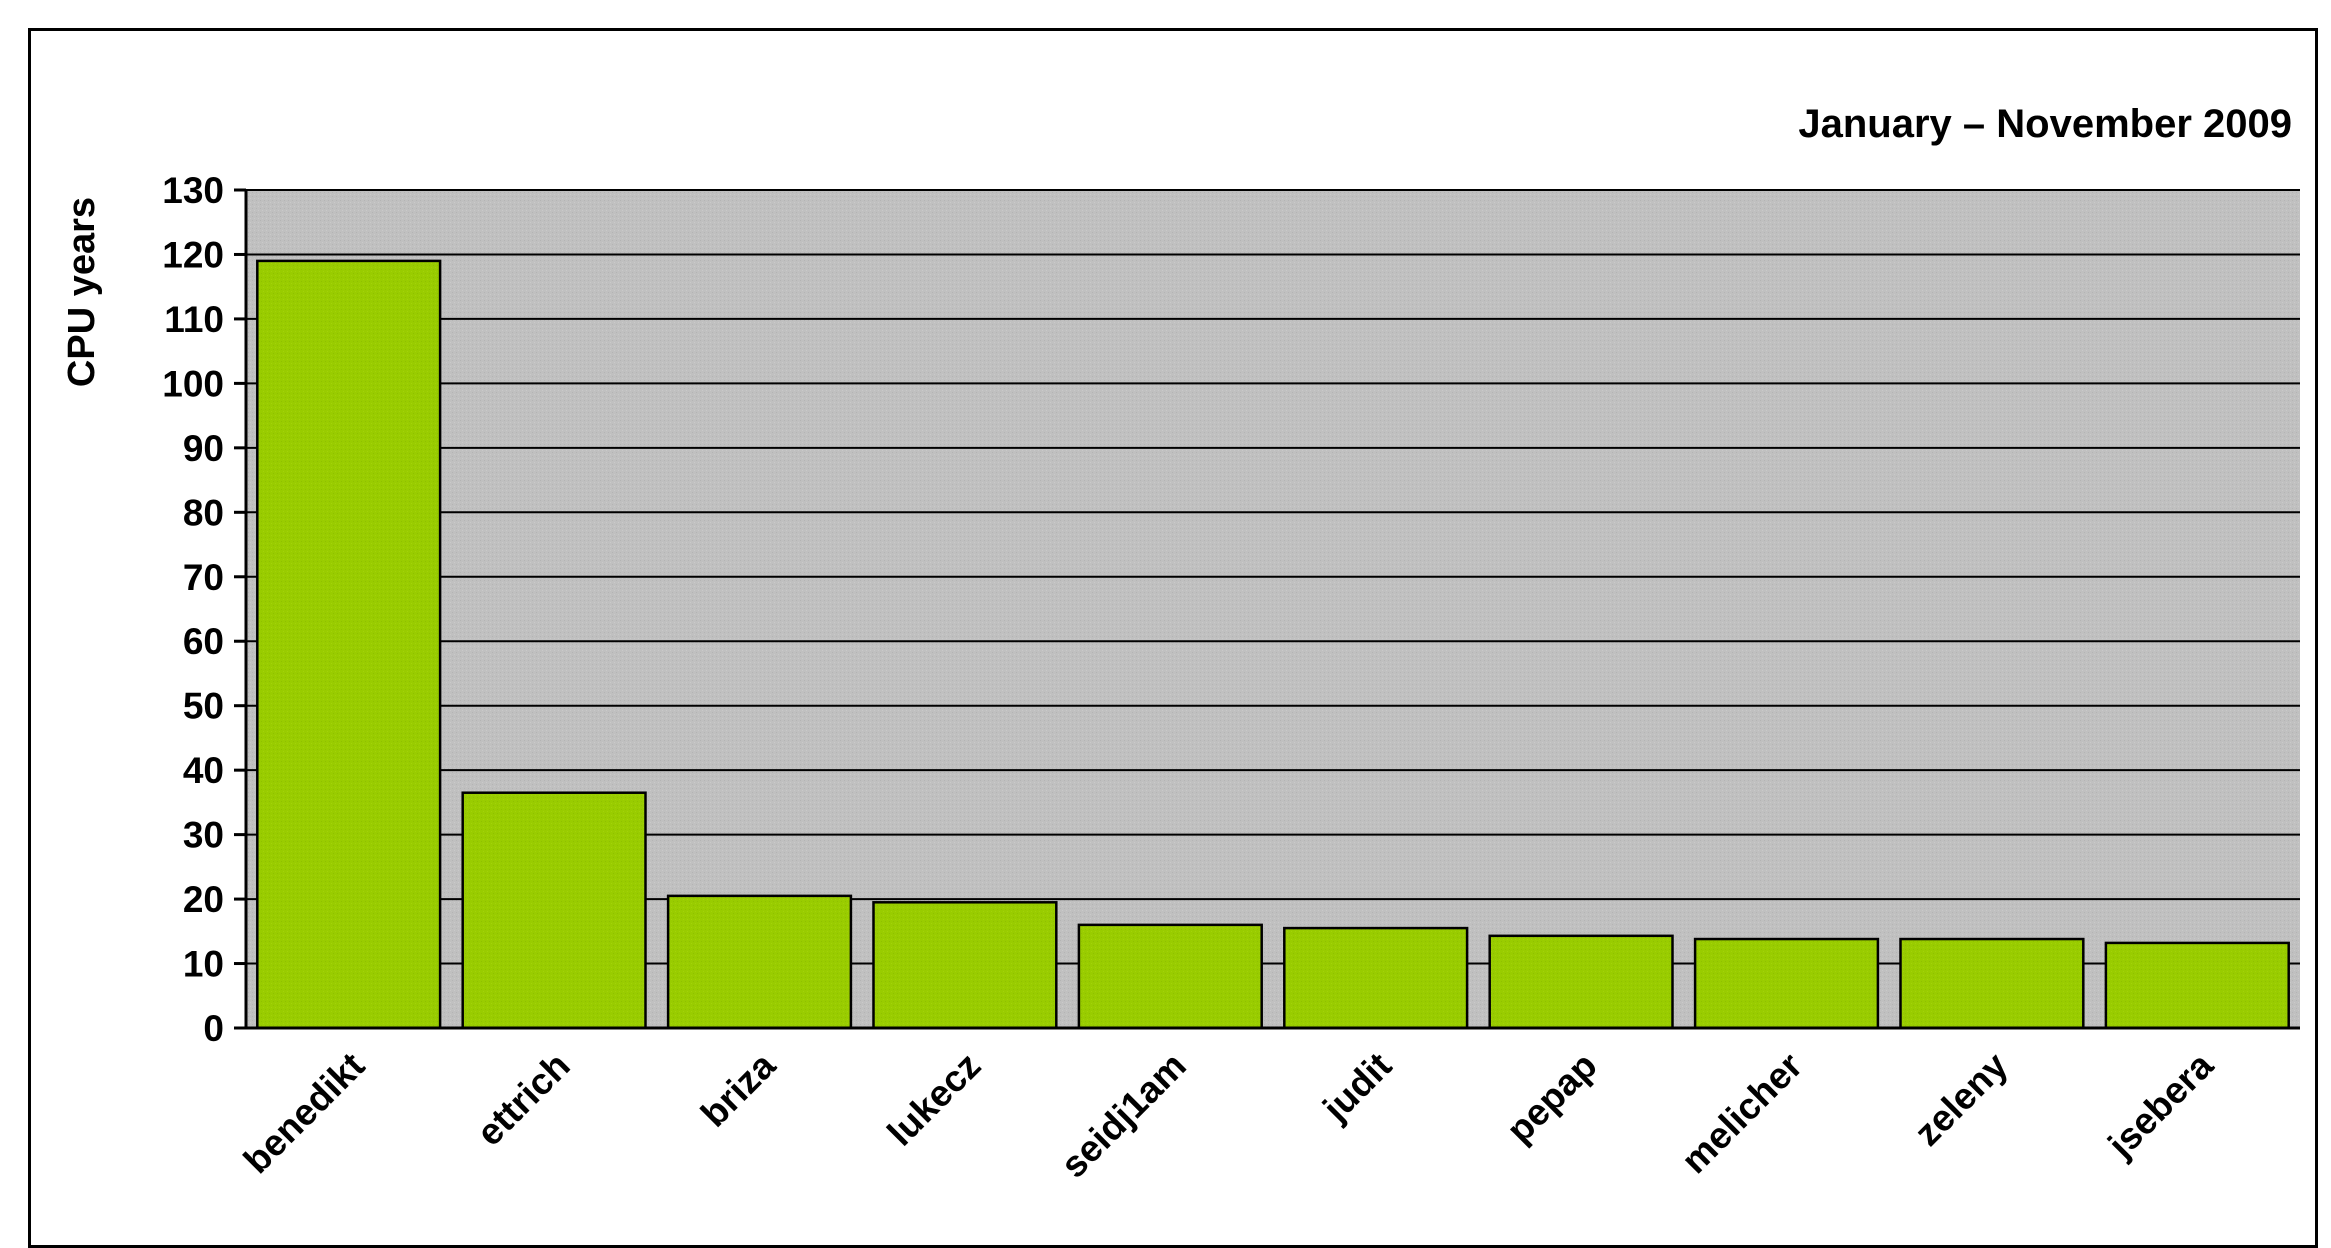  Describe the element at coordinates (193, 254) in the screenshot. I see `y-tick-label-120: 120` at that location.